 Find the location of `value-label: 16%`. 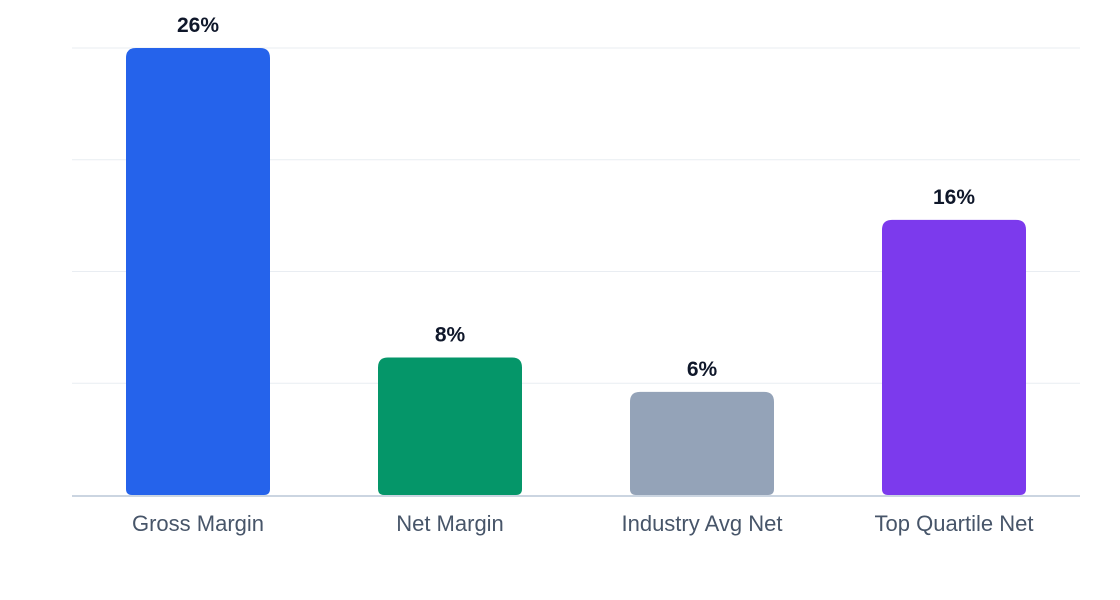

value-label: 16% is located at coordinates (954, 197).